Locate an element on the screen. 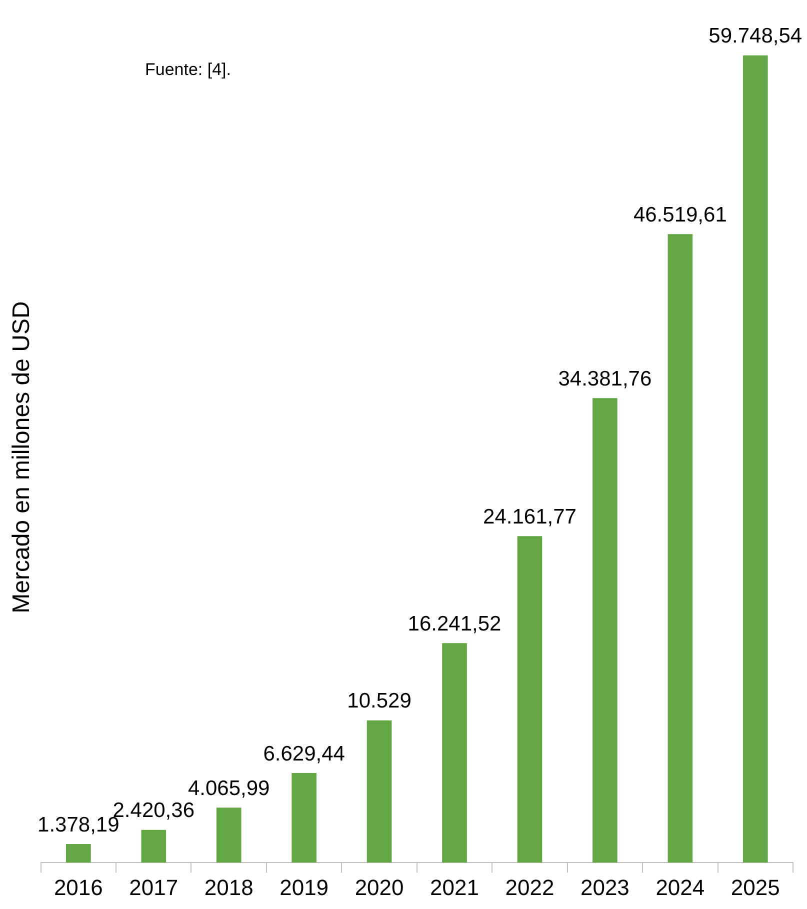  data-label: 34.381,76 is located at coordinates (605, 378).